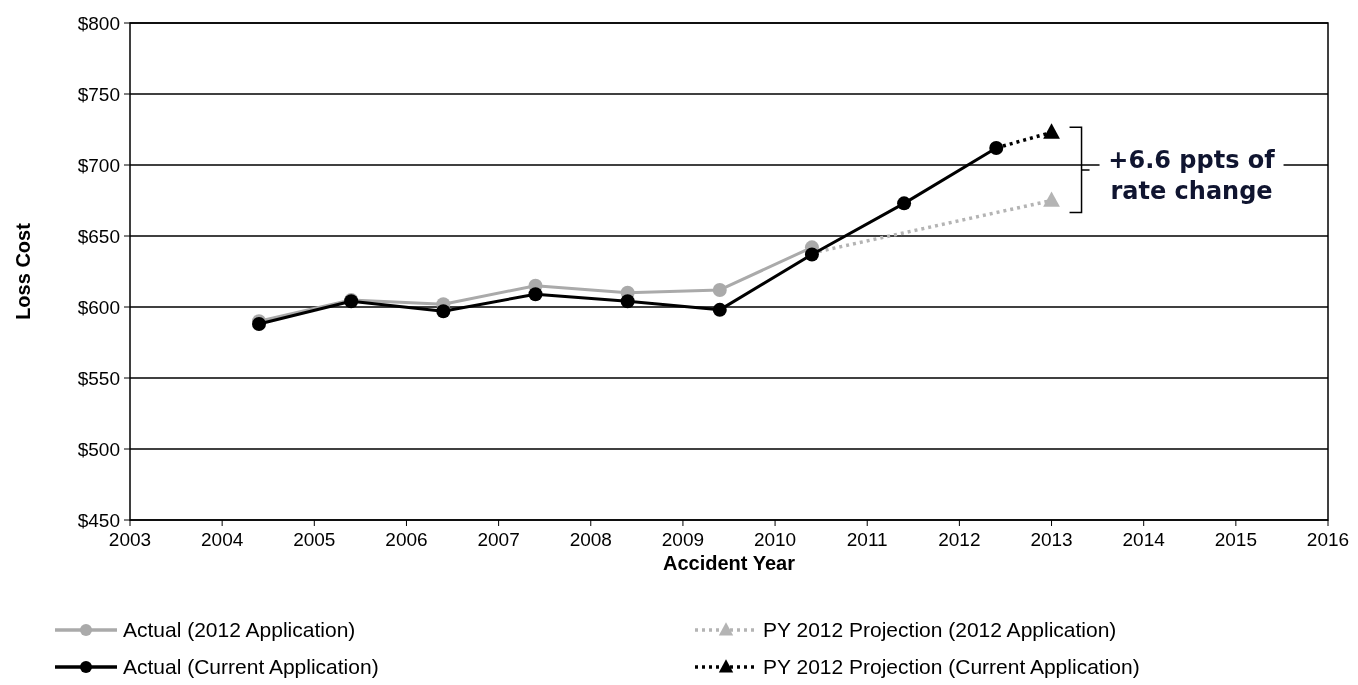 This screenshot has height=685, width=1358. What do you see at coordinates (940, 630) in the screenshot?
I see `legend-label: PY 2012 Projection (2012 Application)` at bounding box center [940, 630].